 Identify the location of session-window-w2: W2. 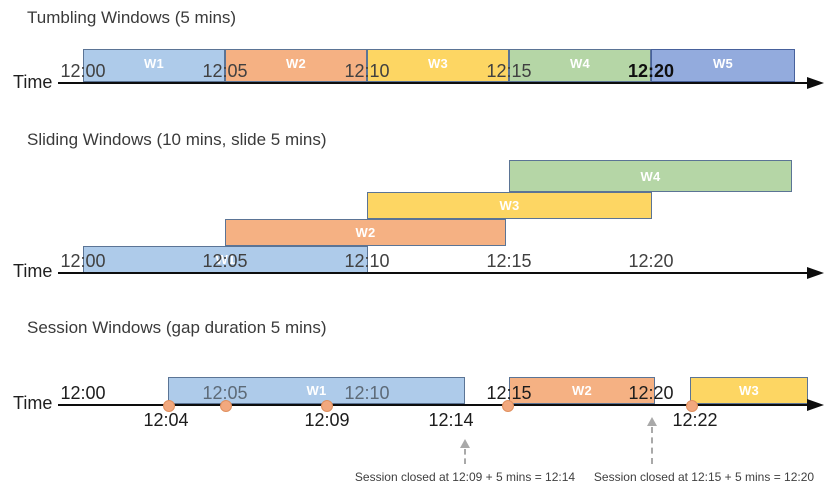
(582, 390).